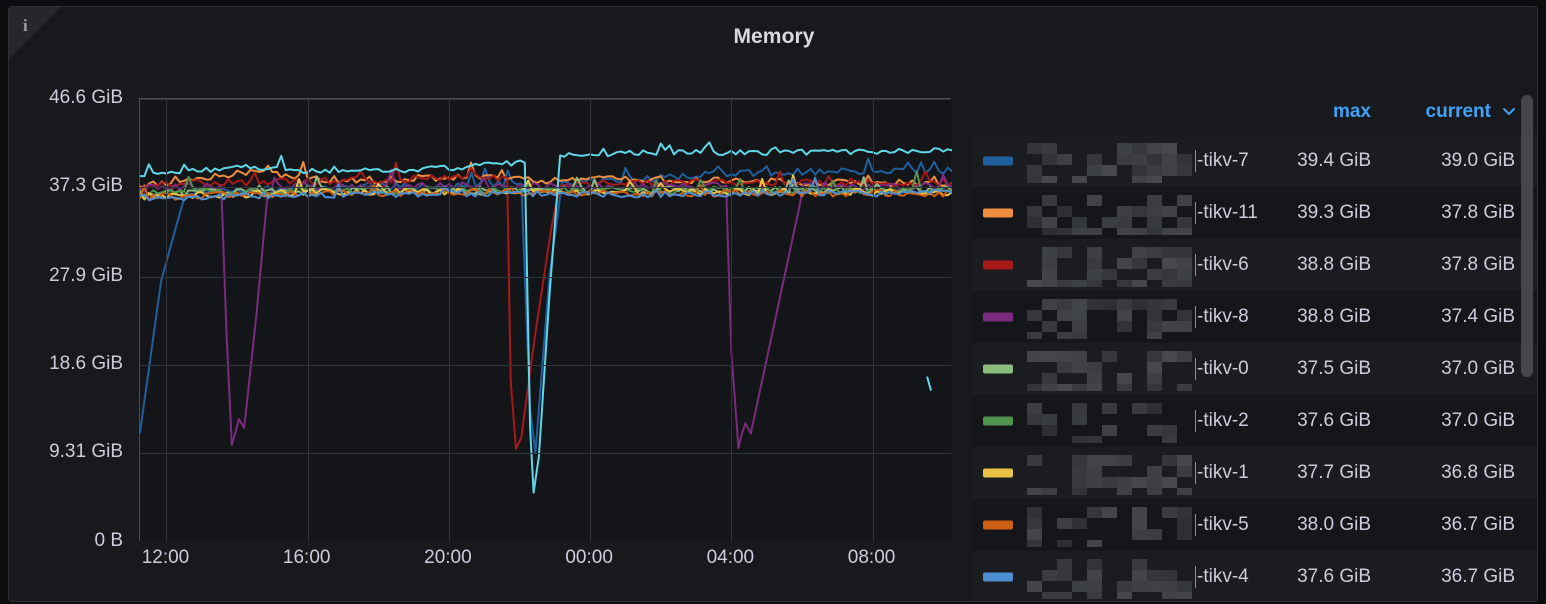 The height and width of the screenshot is (604, 1546). I want to click on panel-description-corner, so click(35, 33).